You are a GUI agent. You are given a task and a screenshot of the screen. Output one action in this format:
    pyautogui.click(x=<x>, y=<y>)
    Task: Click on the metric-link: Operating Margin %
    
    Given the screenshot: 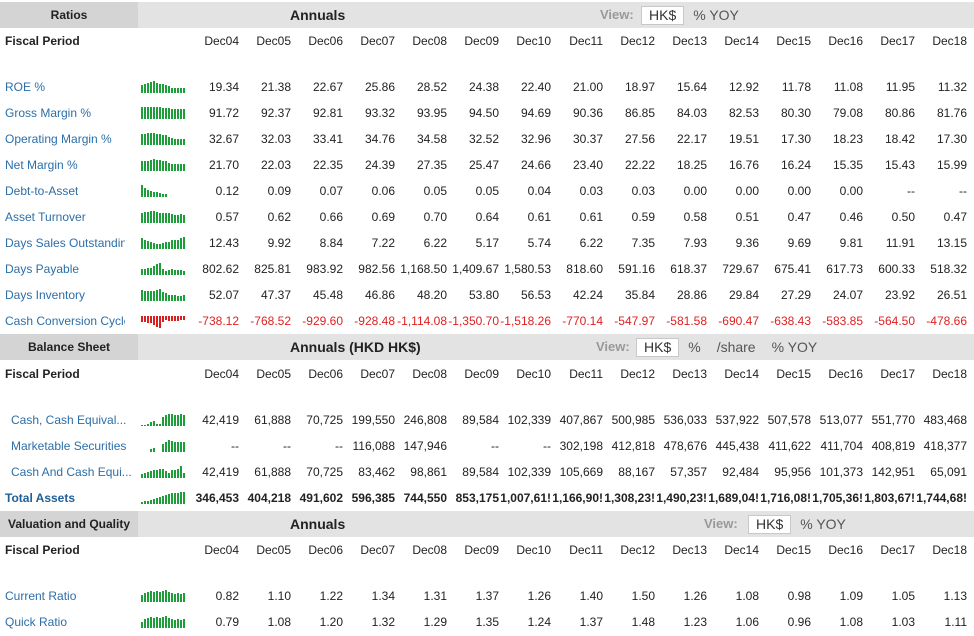 What is the action you would take?
    pyautogui.click(x=58, y=139)
    